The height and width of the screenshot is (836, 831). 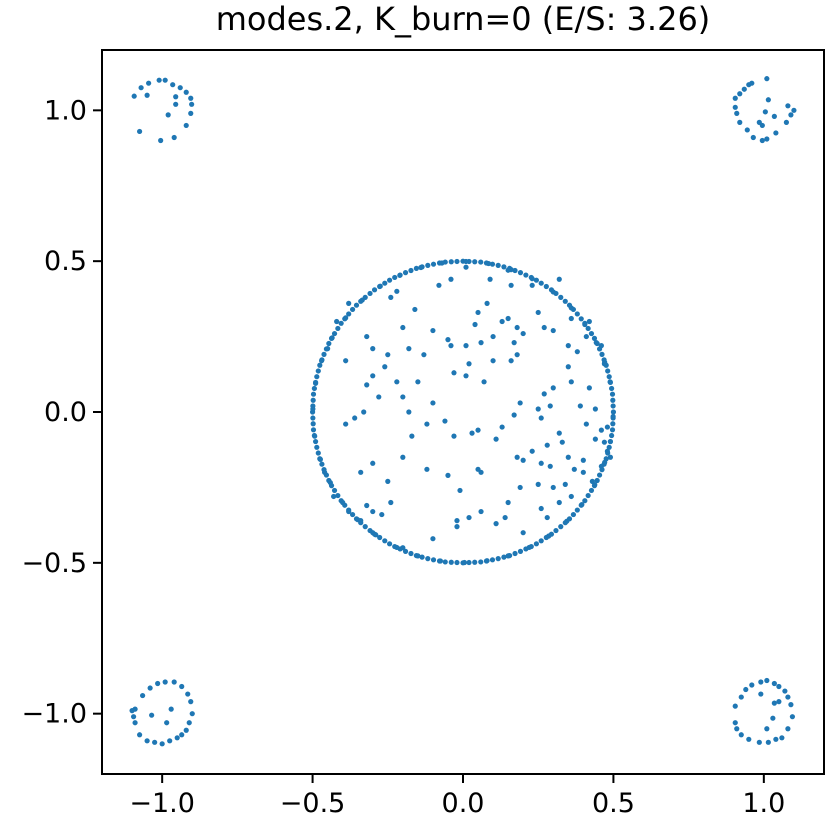 What do you see at coordinates (54, 714) in the screenshot?
I see `y-tick-label: −1.0` at bounding box center [54, 714].